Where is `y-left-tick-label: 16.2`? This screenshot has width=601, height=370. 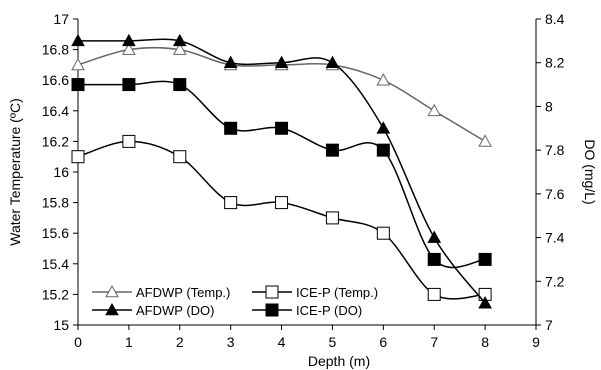 y-left-tick-label: 16.2 is located at coordinates (55, 141).